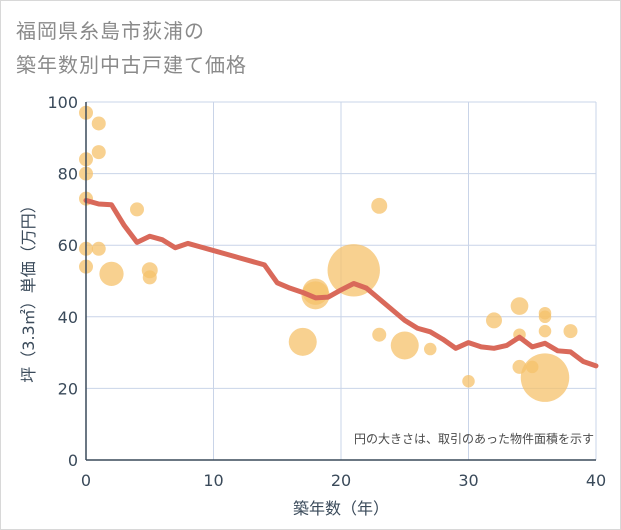 The image size is (621, 530). What do you see at coordinates (596, 480) in the screenshot?
I see `x-tick-label: 40` at bounding box center [596, 480].